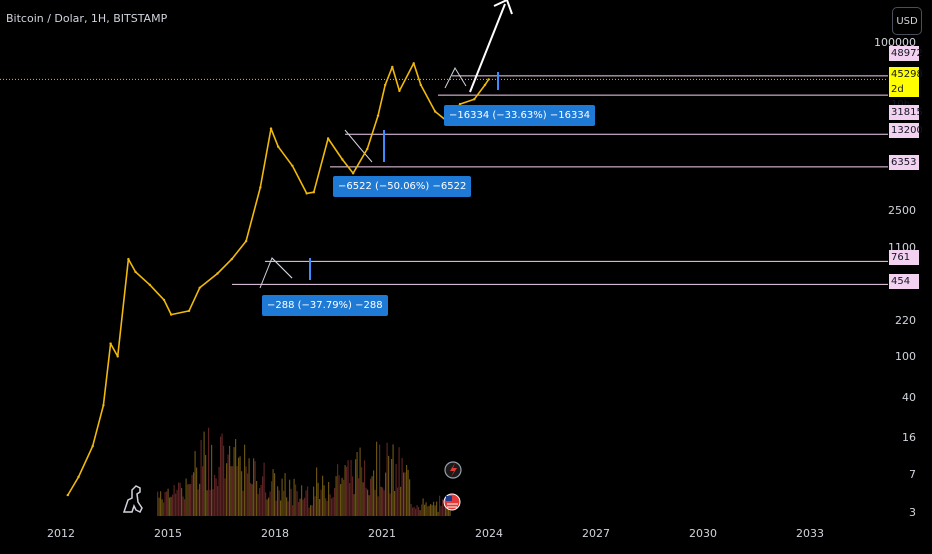 Image resolution: width=932 pixels, height=554 pixels. Describe the element at coordinates (453, 470) in the screenshot. I see `lightning-glyph` at that location.